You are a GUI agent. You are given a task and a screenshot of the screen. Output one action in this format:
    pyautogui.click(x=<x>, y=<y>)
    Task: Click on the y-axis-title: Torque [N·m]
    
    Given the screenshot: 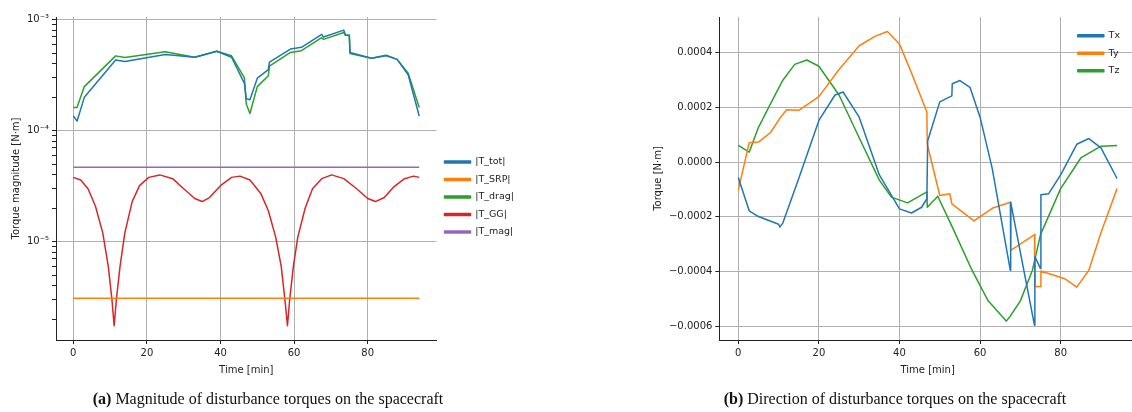 What is the action you would take?
    pyautogui.click(x=657, y=179)
    